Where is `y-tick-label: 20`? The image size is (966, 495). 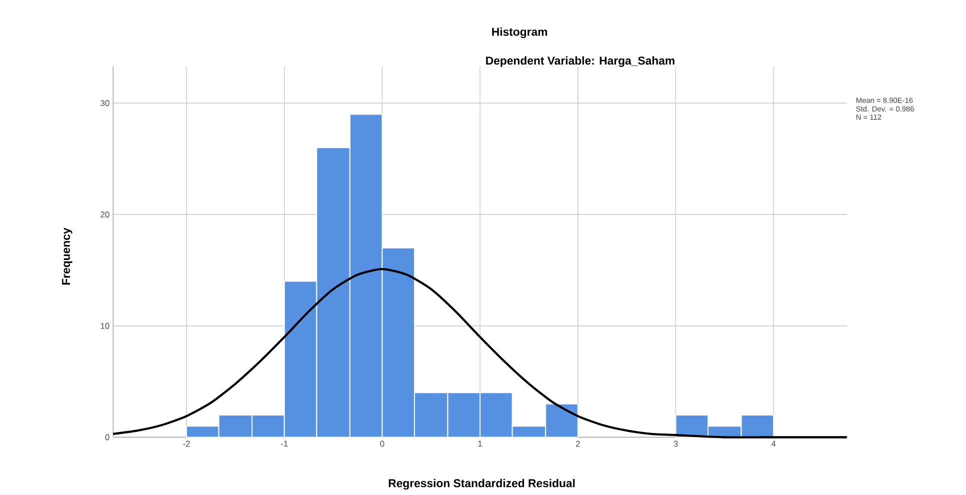
y-tick-label: 20 is located at coordinates (105, 214).